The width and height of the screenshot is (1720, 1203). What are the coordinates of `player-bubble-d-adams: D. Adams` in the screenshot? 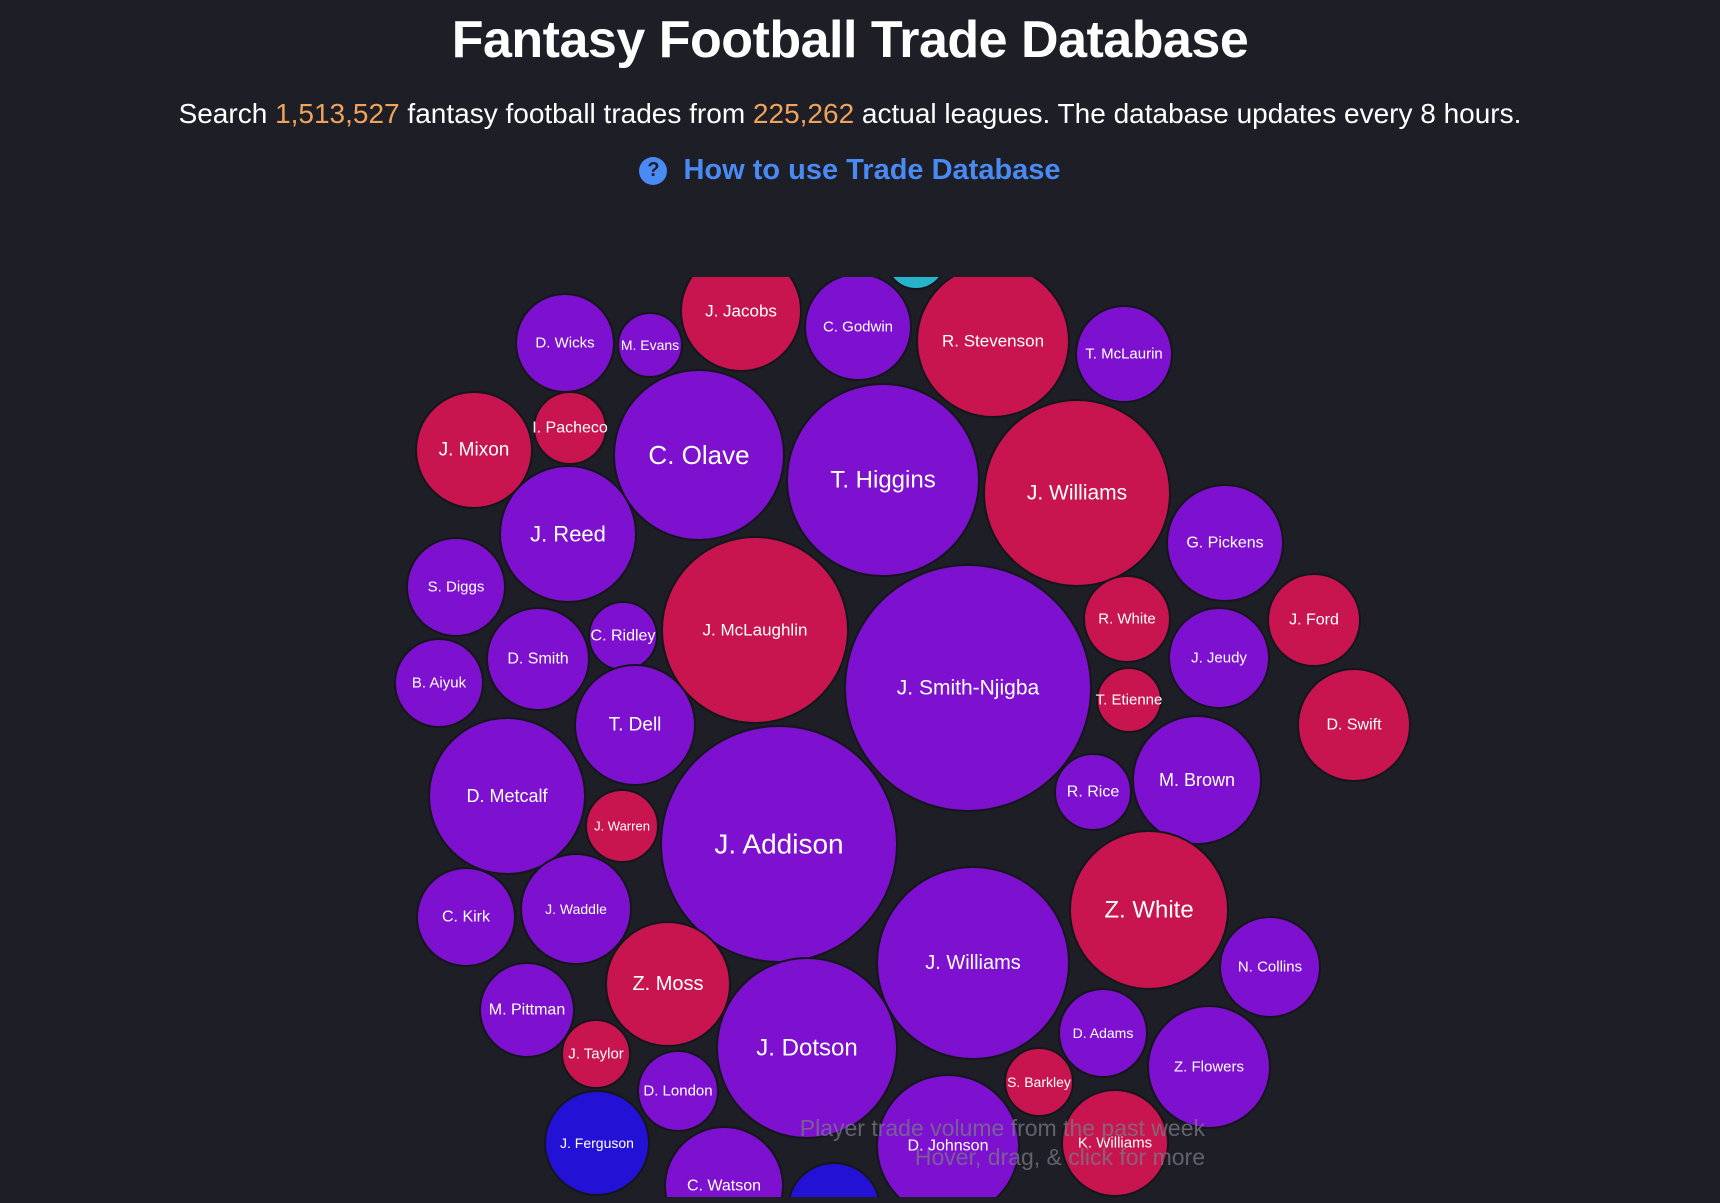 It's located at (1103, 1033).